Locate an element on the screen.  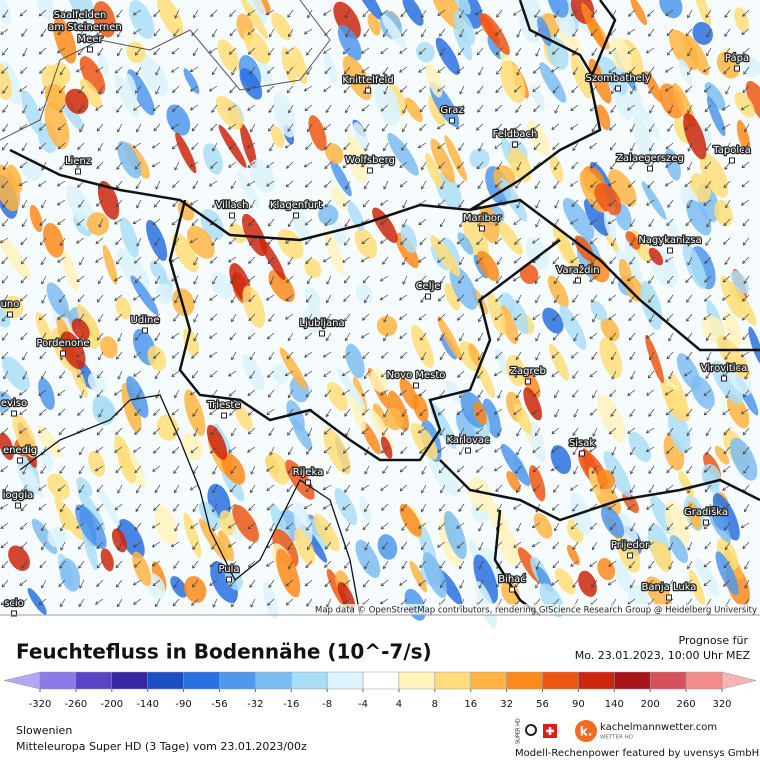
colorbar-tick-label: 16 is located at coordinates (470, 704).